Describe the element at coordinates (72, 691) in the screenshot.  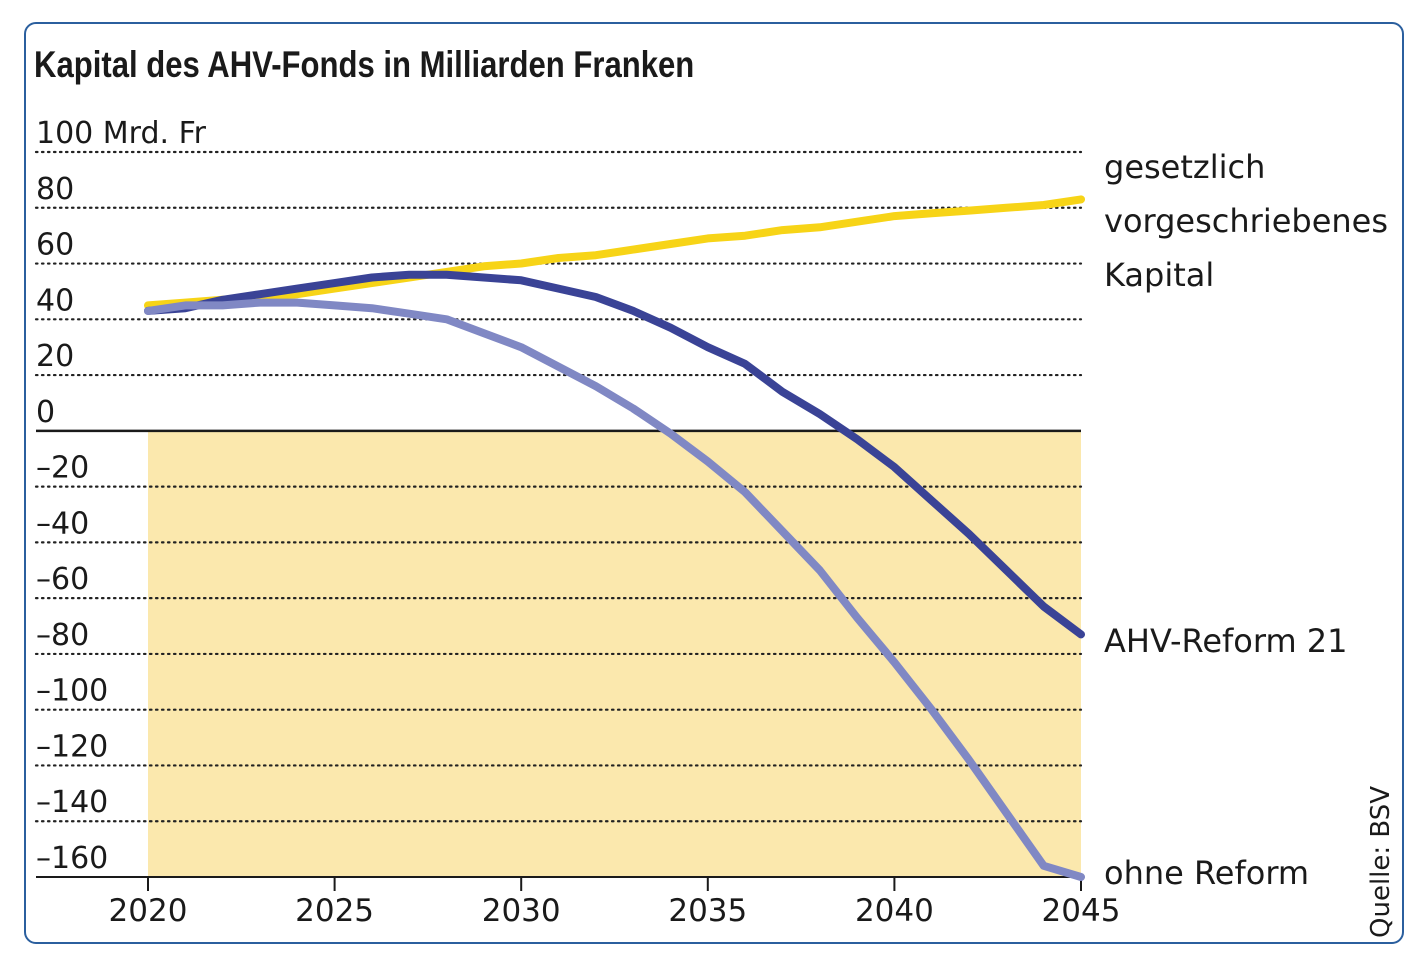
I see `y-tick-label: –100` at that location.